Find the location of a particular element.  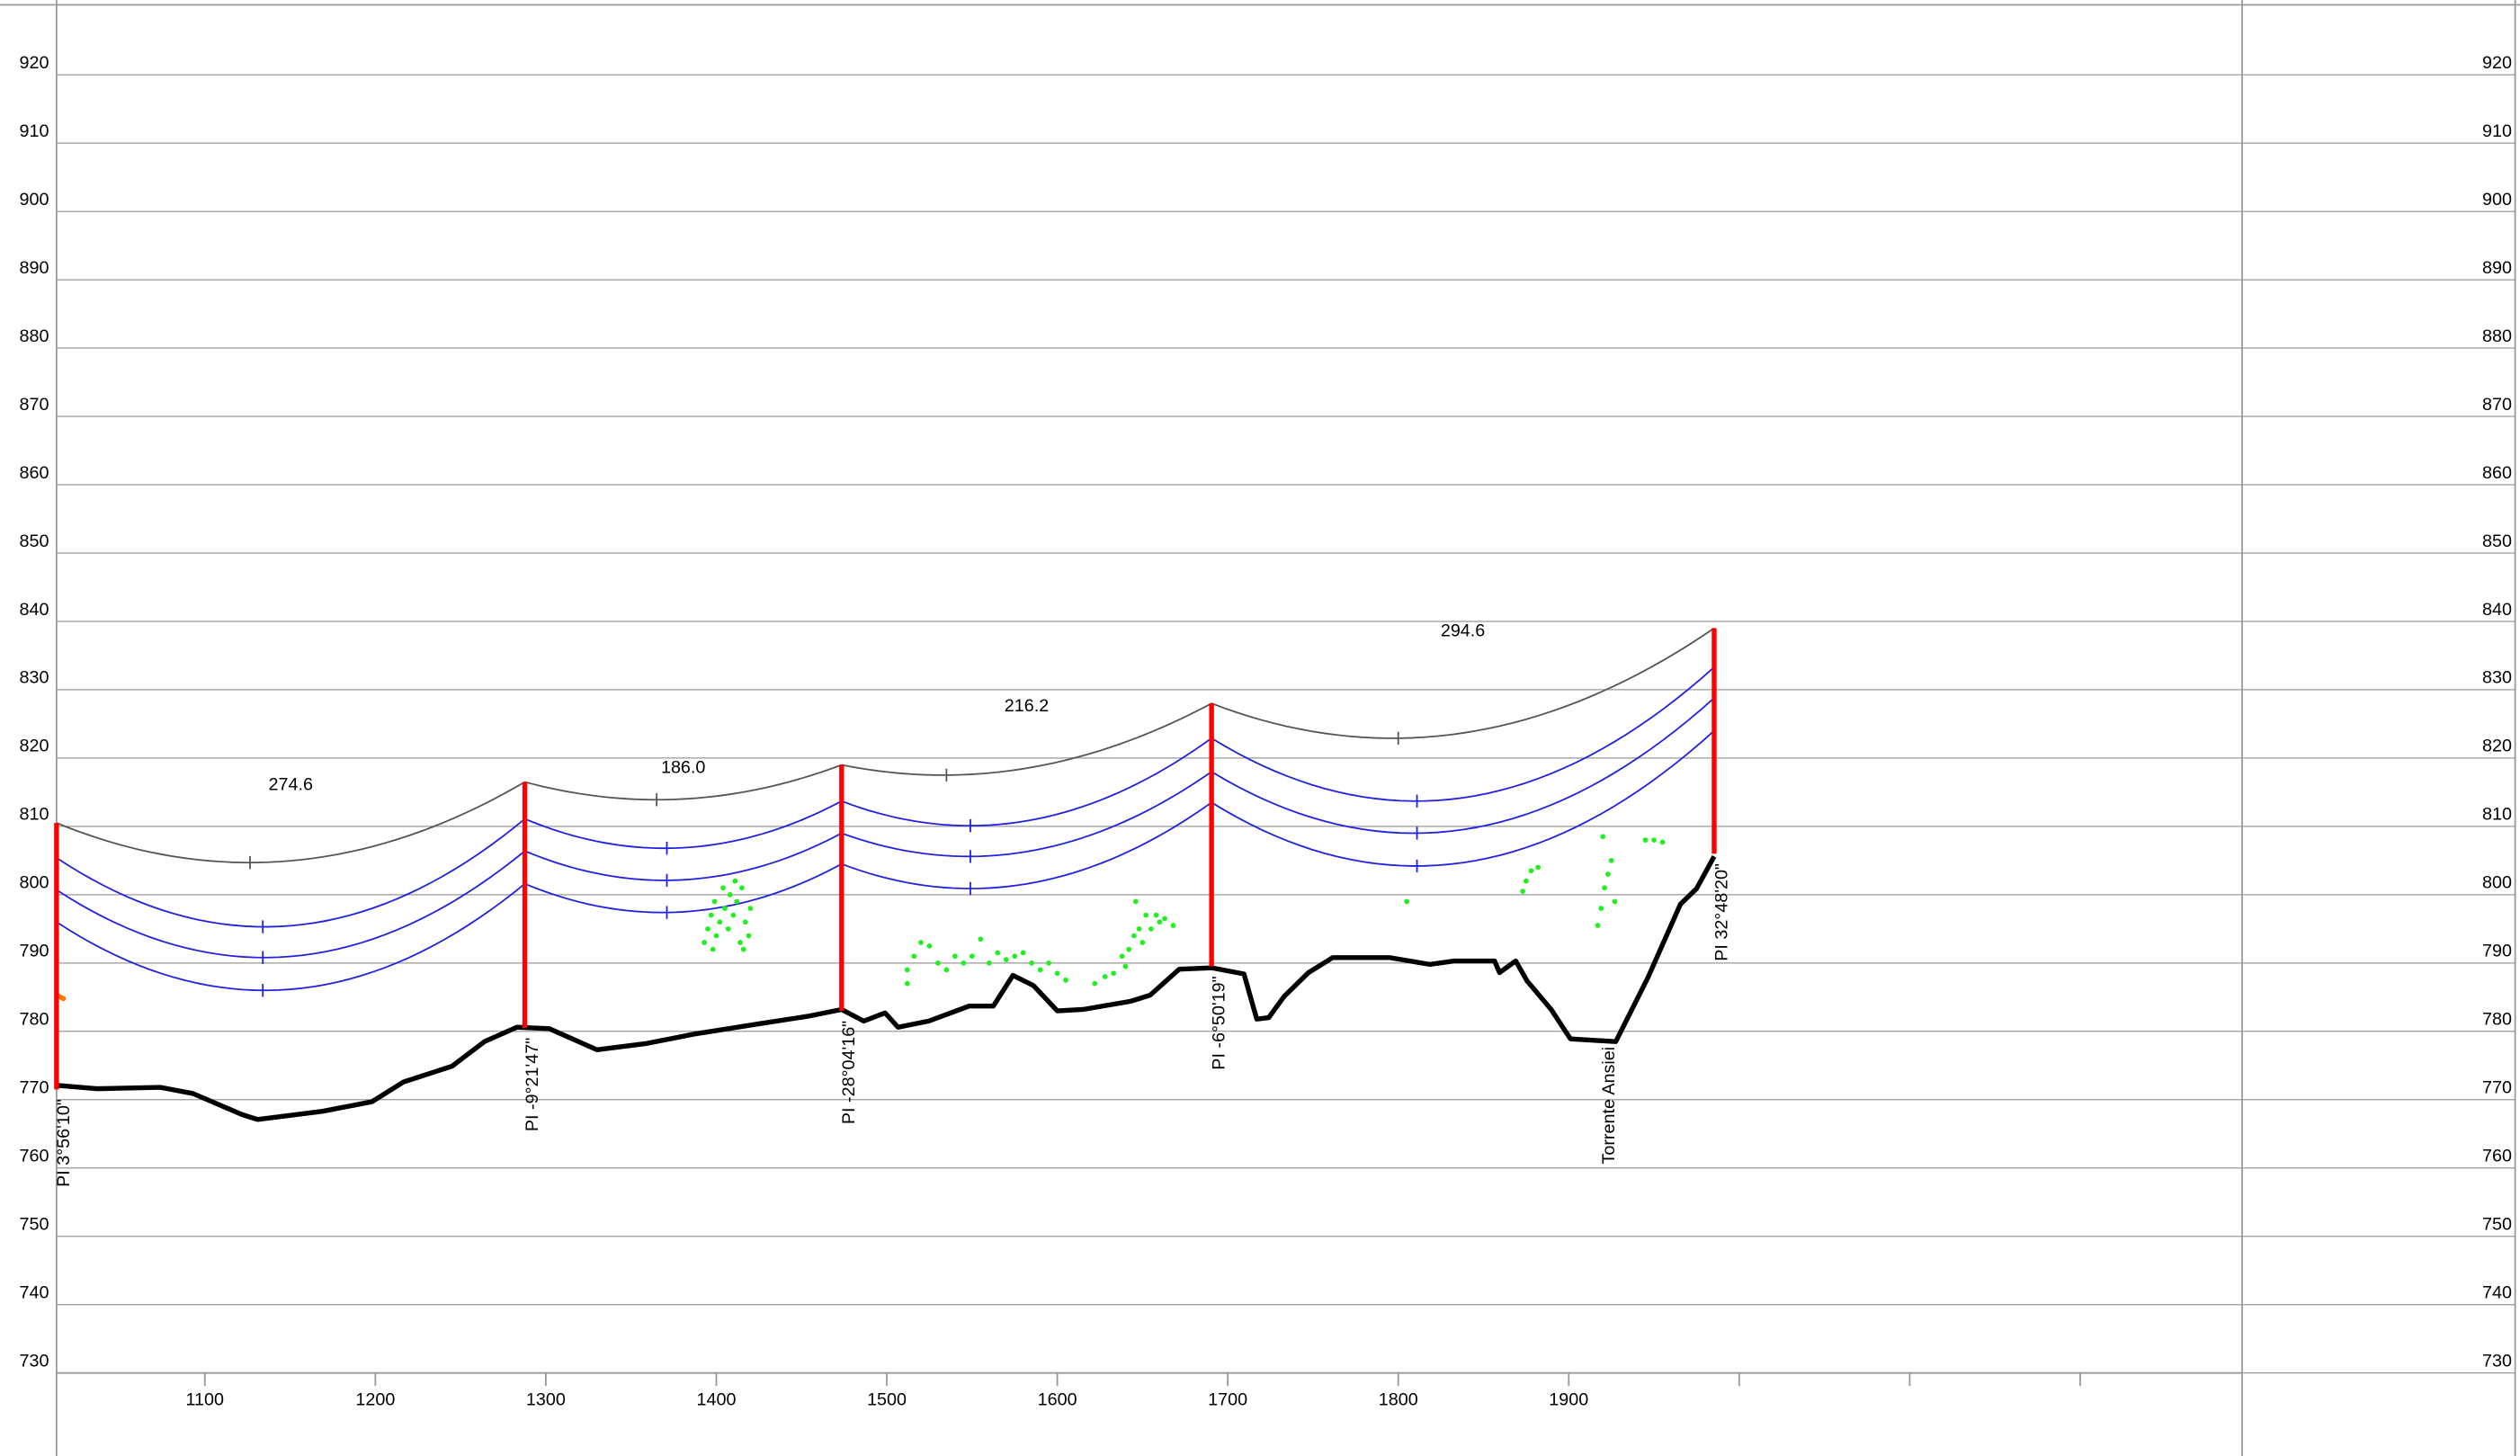

x-tick-label: 1600 is located at coordinates (1057, 1400).